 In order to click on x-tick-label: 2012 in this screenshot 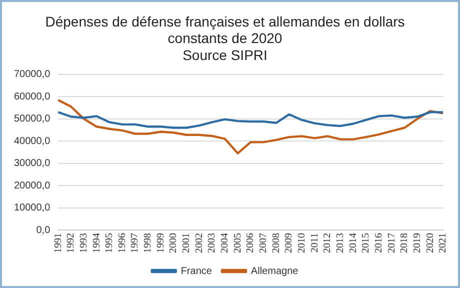, I will do `click(328, 243)`.